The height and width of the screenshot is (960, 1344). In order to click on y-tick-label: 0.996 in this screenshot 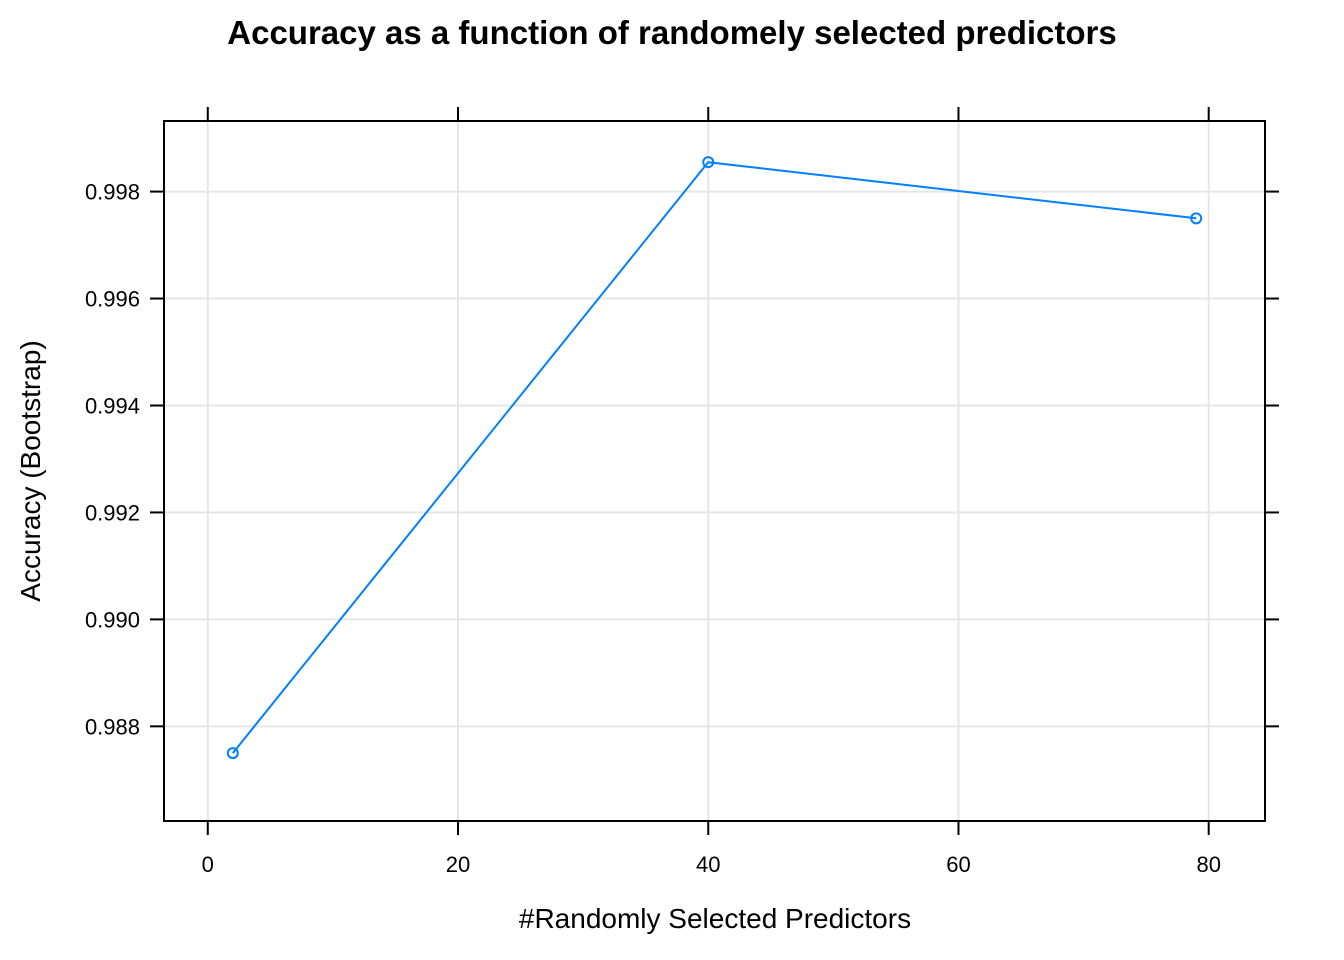, I will do `click(112, 299)`.